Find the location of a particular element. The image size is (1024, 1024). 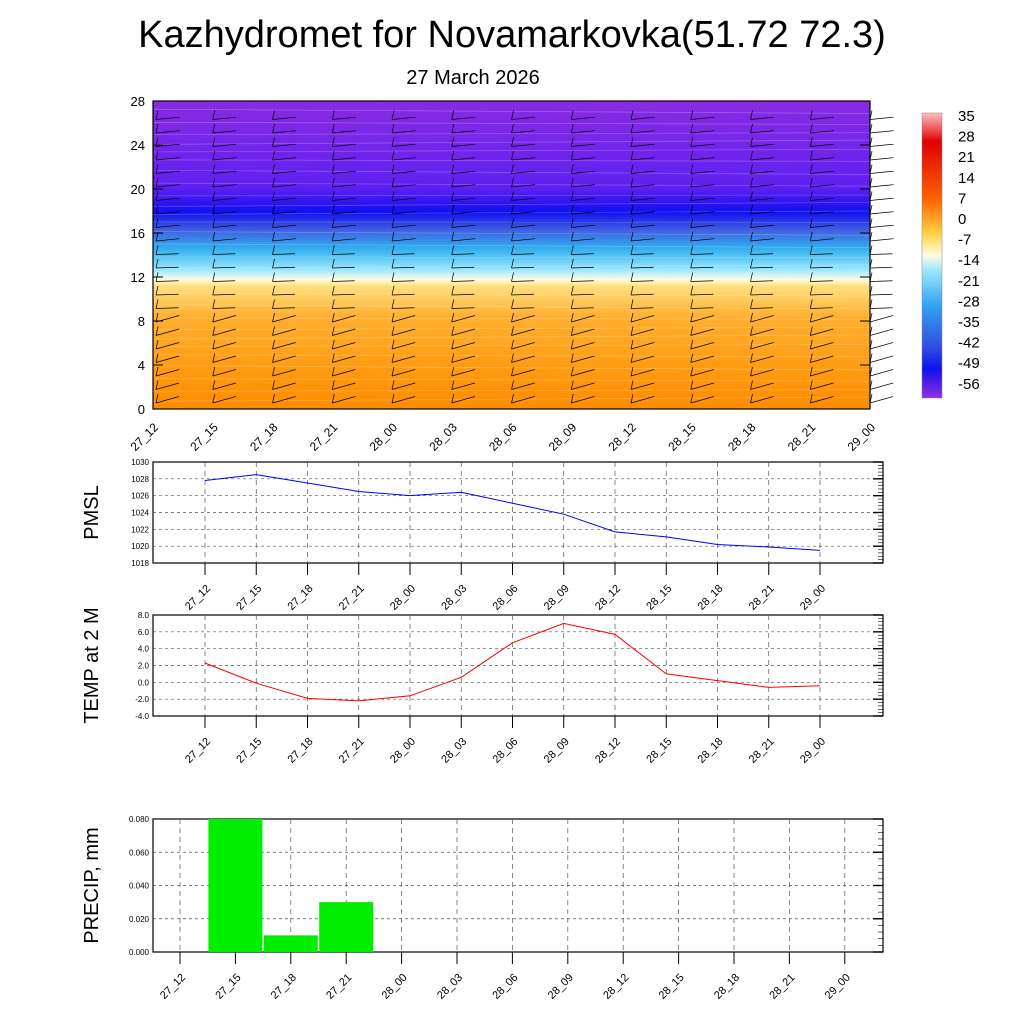

x-tick-label: 28_12 is located at coordinates (616, 987).